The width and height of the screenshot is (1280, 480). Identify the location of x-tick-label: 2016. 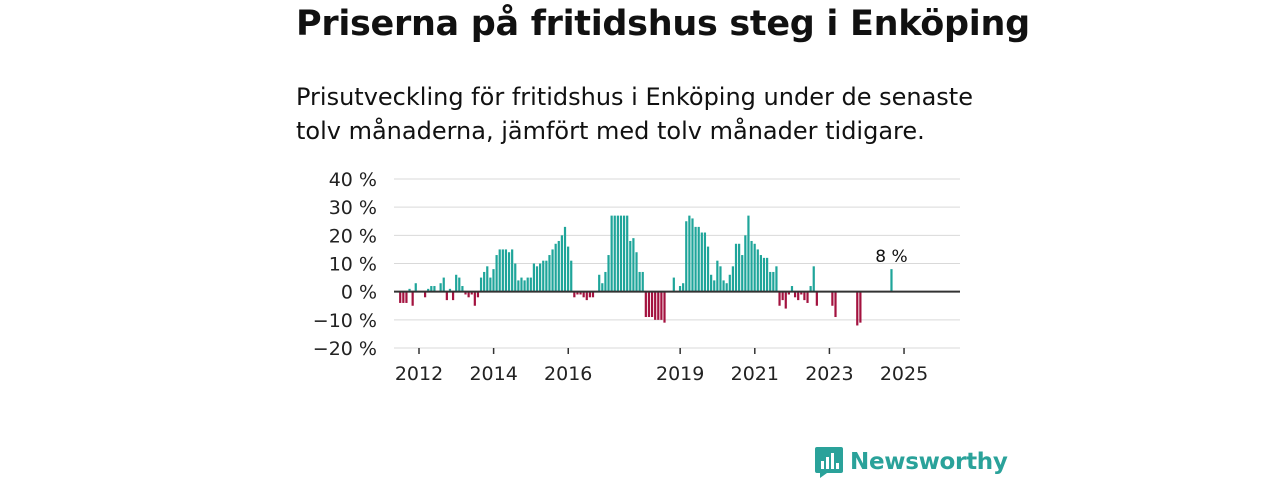
(568, 374).